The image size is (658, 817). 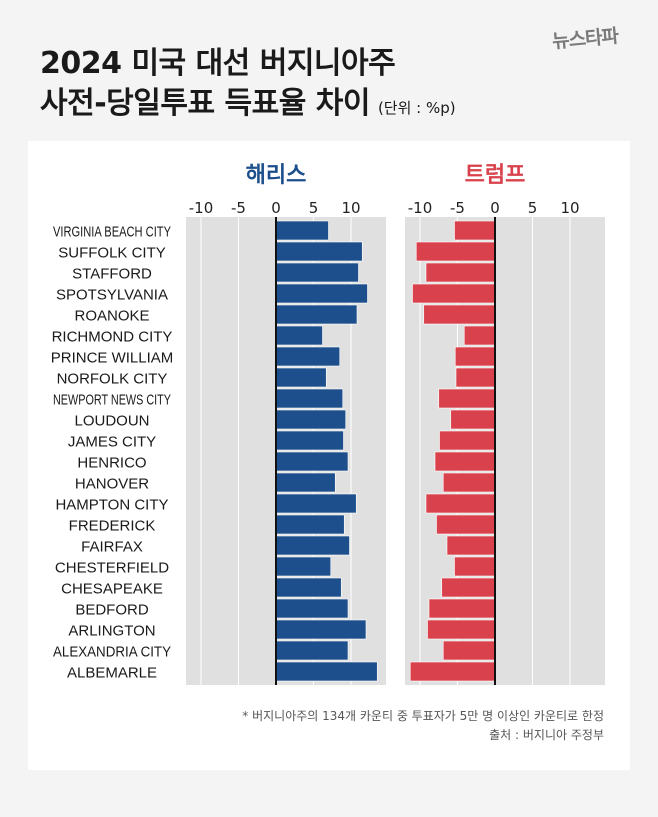 I want to click on title-line-2: 사전-당일투표 득표율 차이, so click(x=205, y=103).